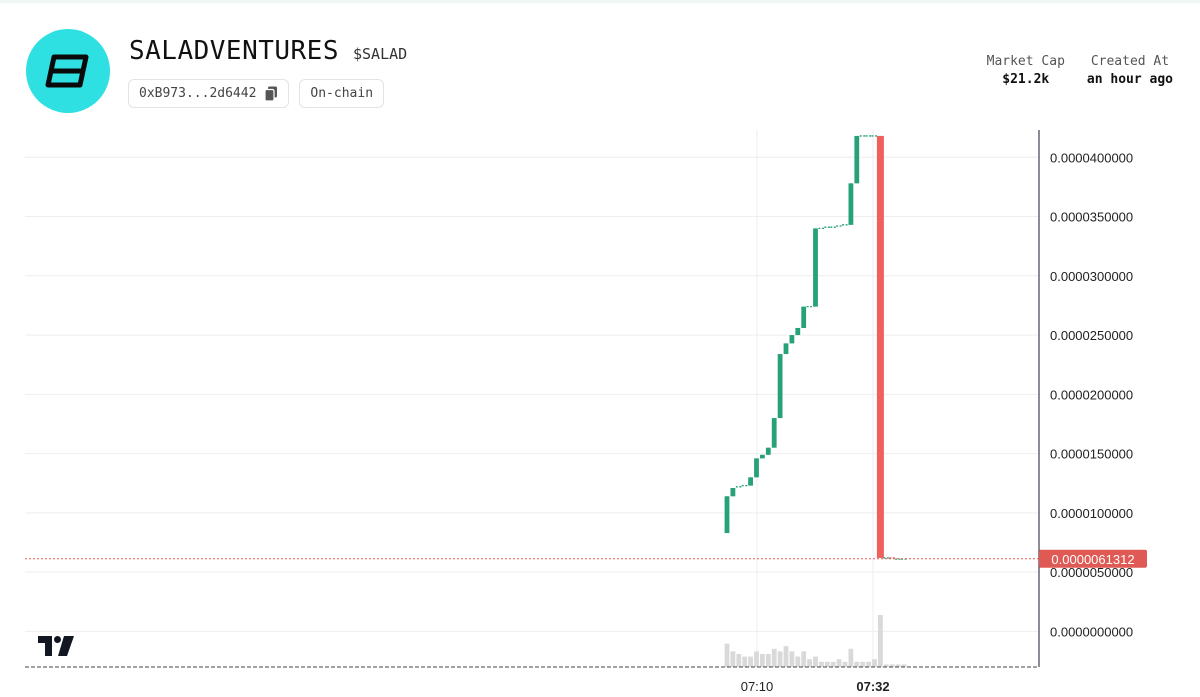 This screenshot has width=1200, height=697. I want to click on address-chip: 0xB973...2d6442, so click(209, 93).